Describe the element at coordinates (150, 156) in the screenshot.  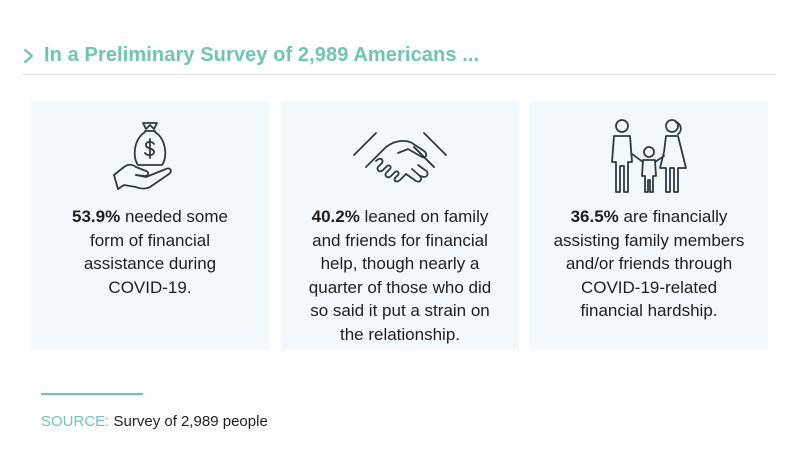
I see `money-bag-in-hand-icon` at that location.